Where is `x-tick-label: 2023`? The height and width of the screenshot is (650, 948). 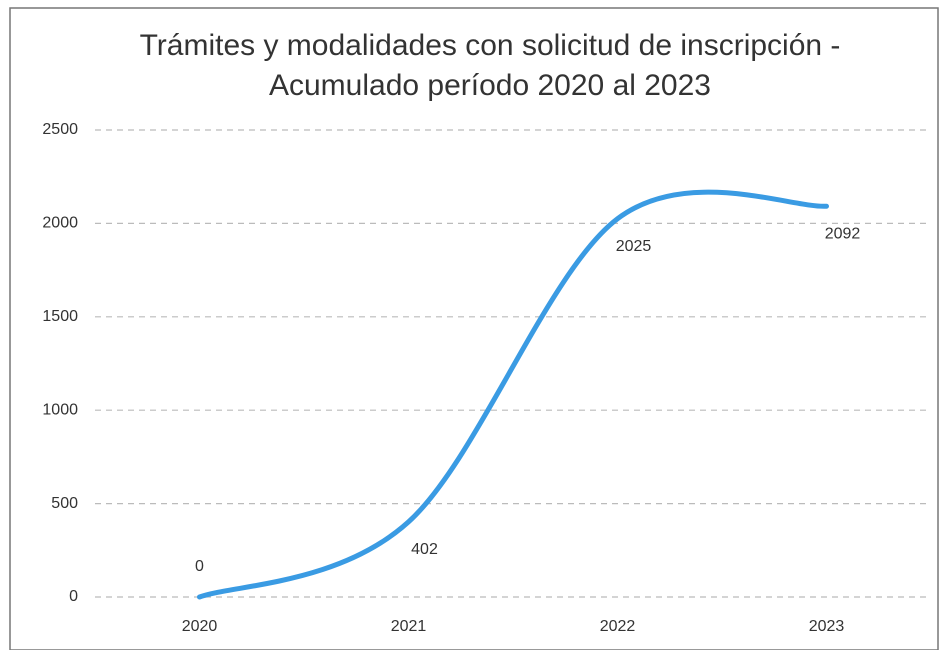
x-tick-label: 2023 is located at coordinates (827, 626).